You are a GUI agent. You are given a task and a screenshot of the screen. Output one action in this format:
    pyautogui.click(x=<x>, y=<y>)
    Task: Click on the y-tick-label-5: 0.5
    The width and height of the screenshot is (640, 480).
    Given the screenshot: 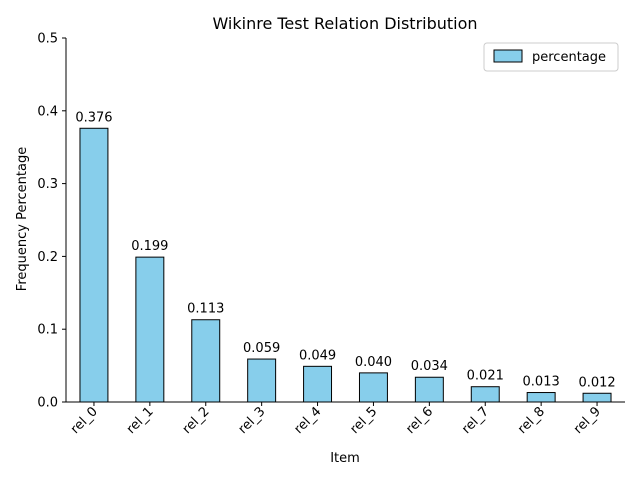 What is the action you would take?
    pyautogui.click(x=47, y=39)
    